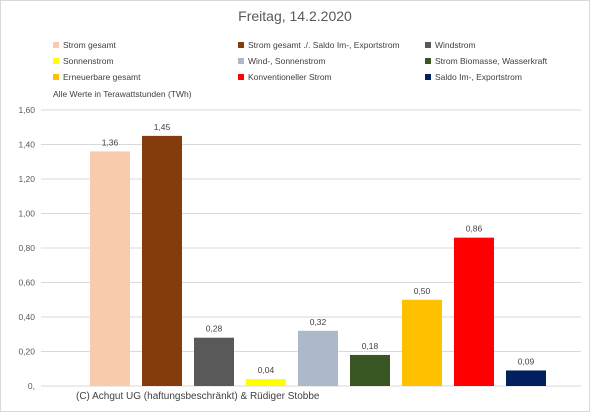  I want to click on y-tick-label: 1,40, so click(26, 145).